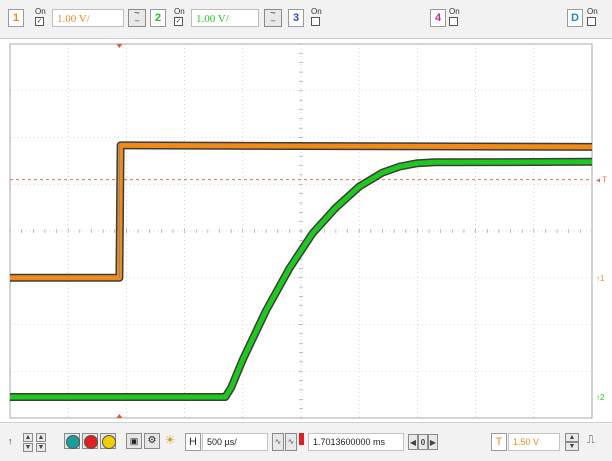  What do you see at coordinates (423, 442) in the screenshot?
I see `delay-zero-button: 0` at bounding box center [423, 442].